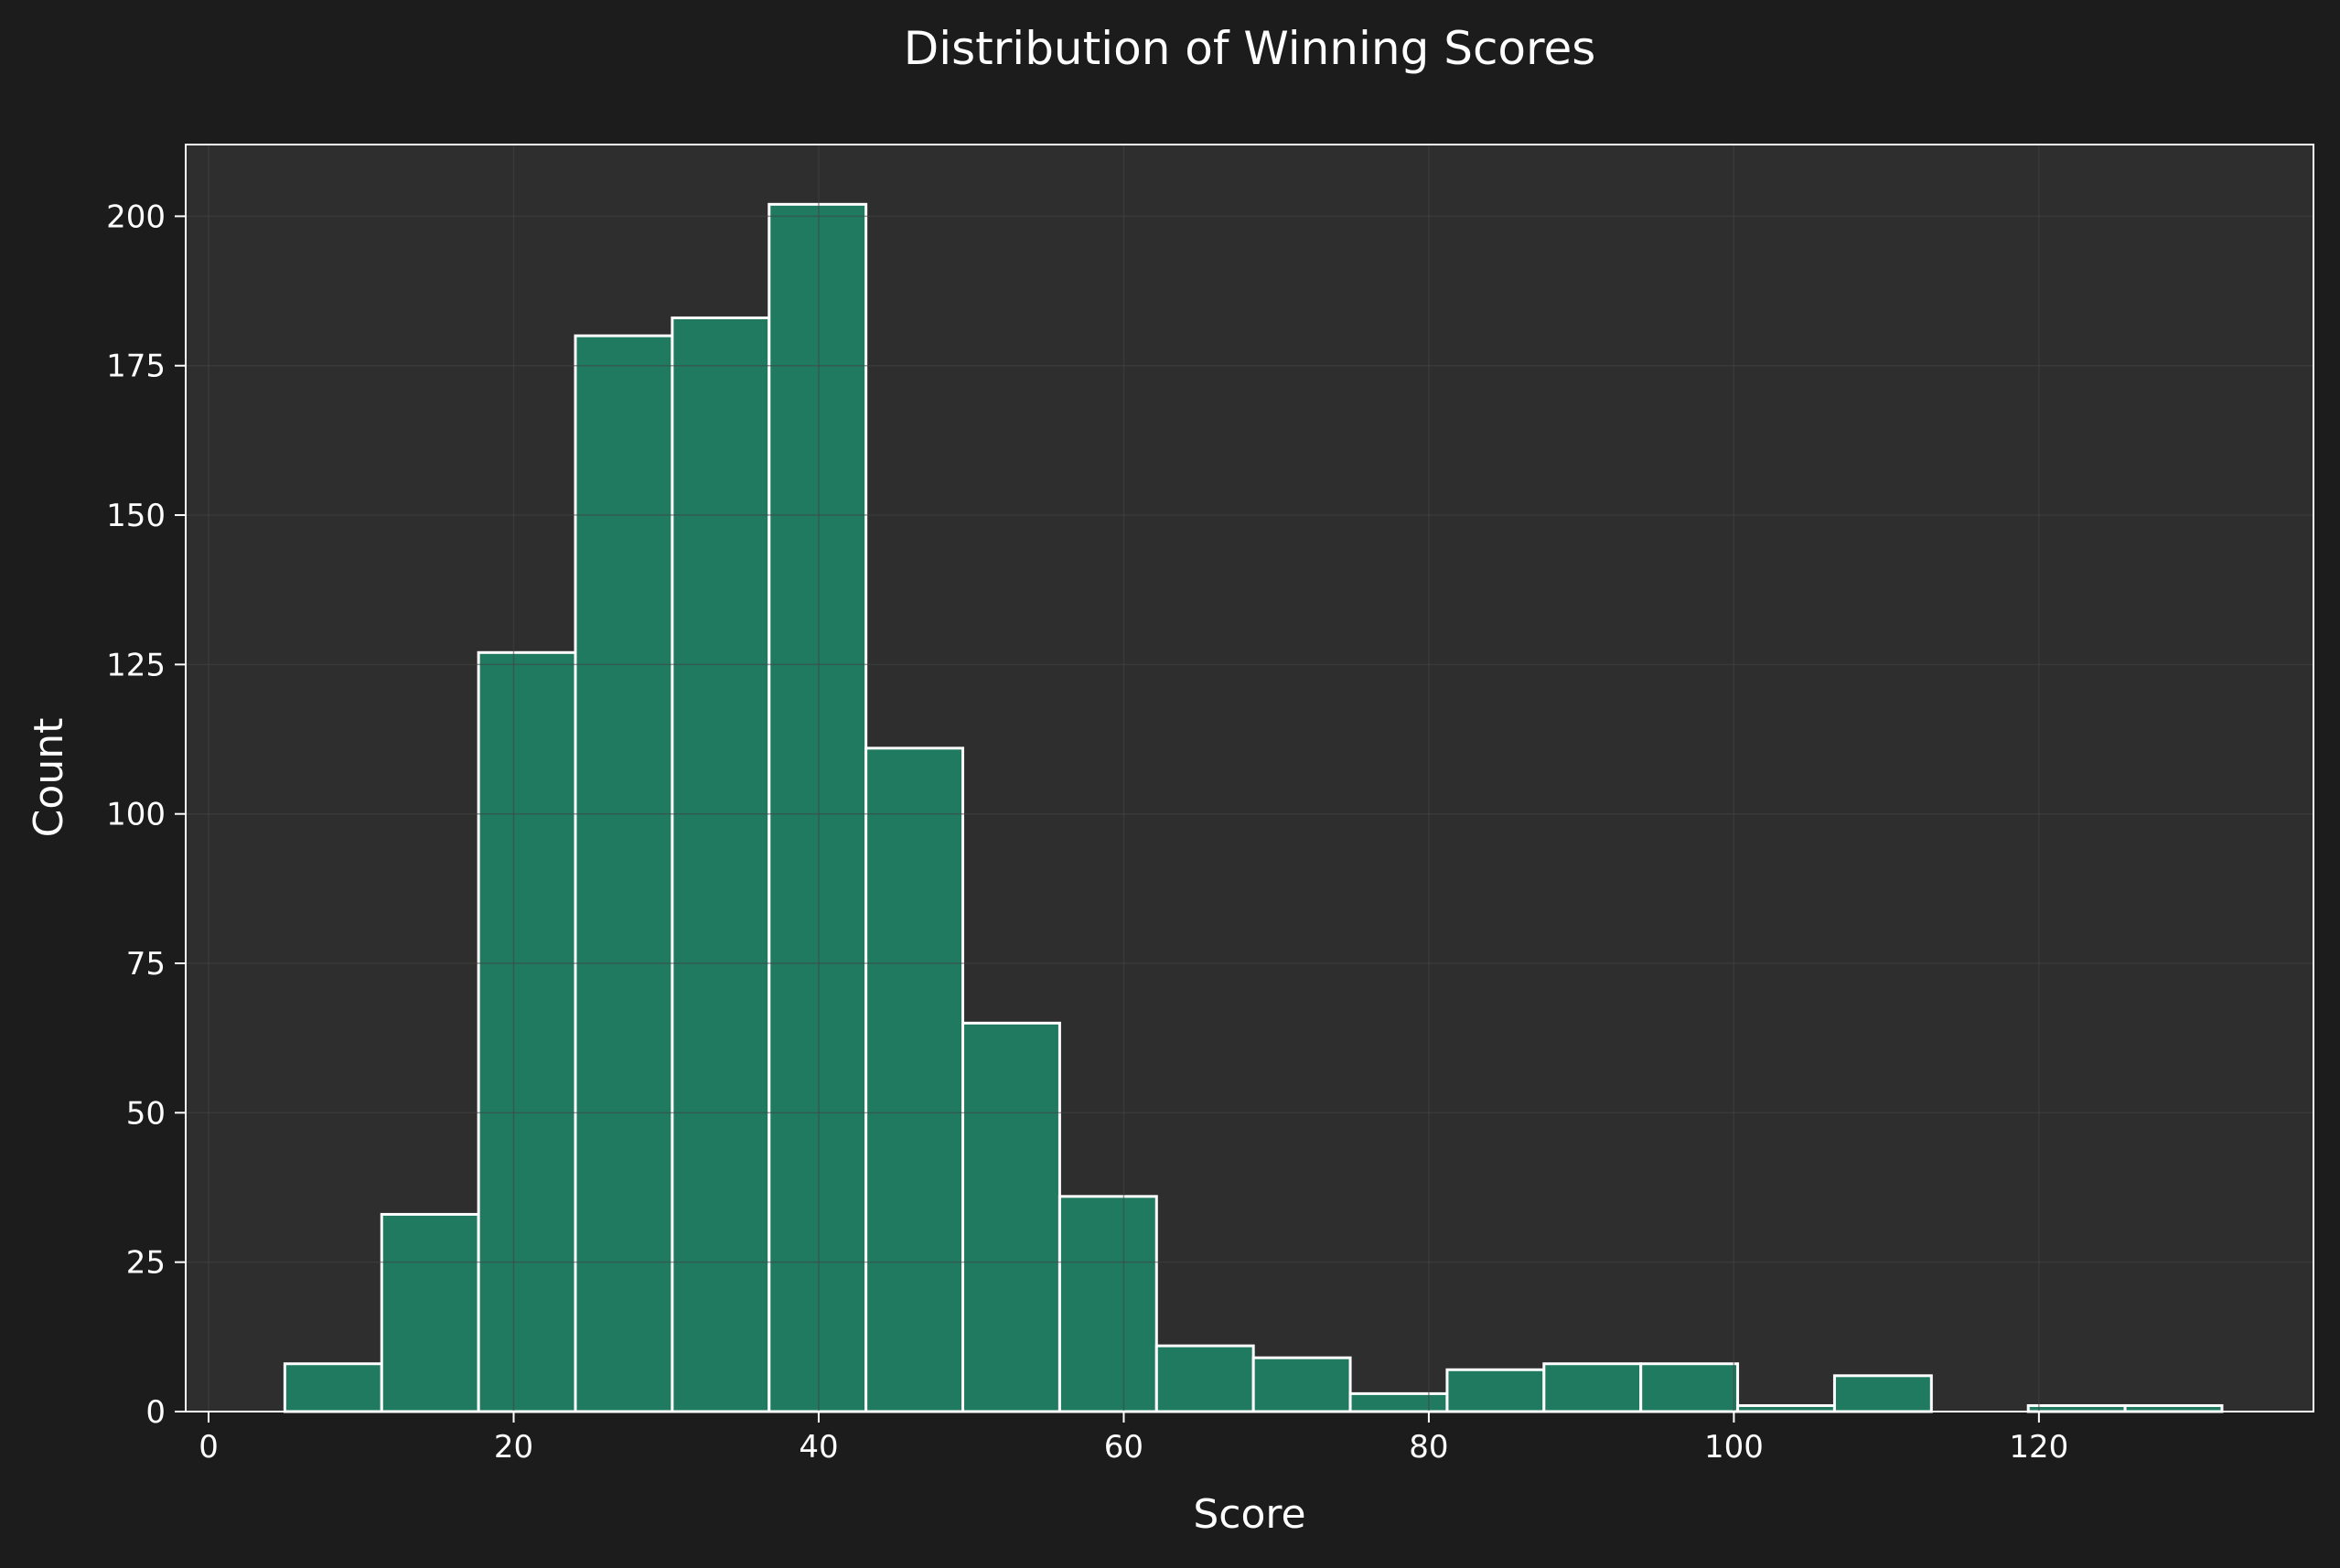 This screenshot has height=1568, width=2340. Describe the element at coordinates (1249, 1514) in the screenshot. I see `x-axis-label: Score` at that location.